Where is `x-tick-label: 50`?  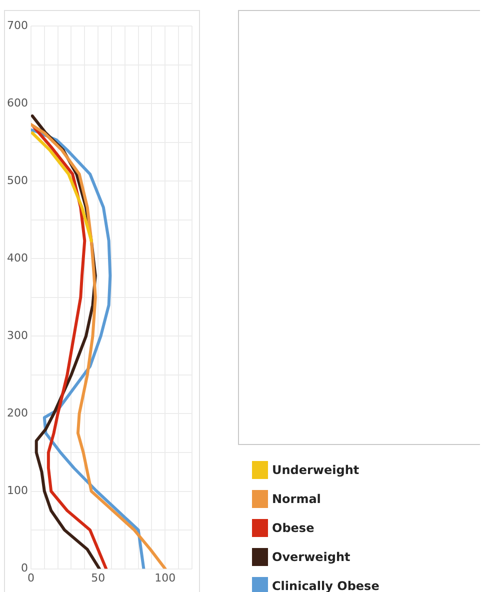
x-tick-label: 50 is located at coordinates (98, 577).